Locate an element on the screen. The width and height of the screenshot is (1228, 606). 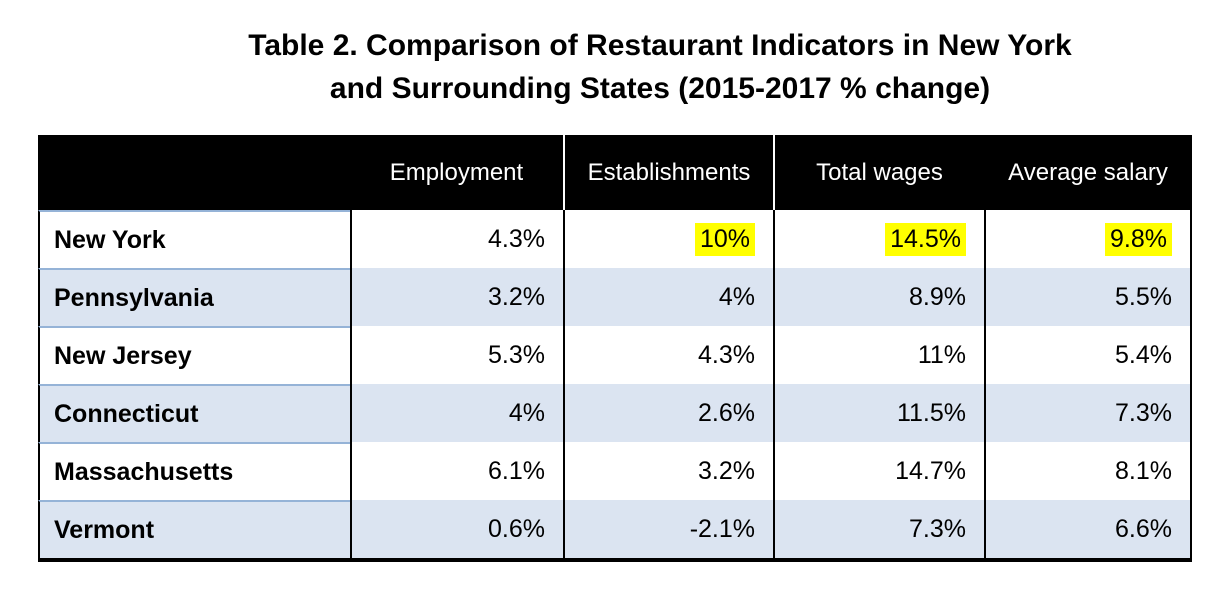
value: 2.6% is located at coordinates (726, 412).